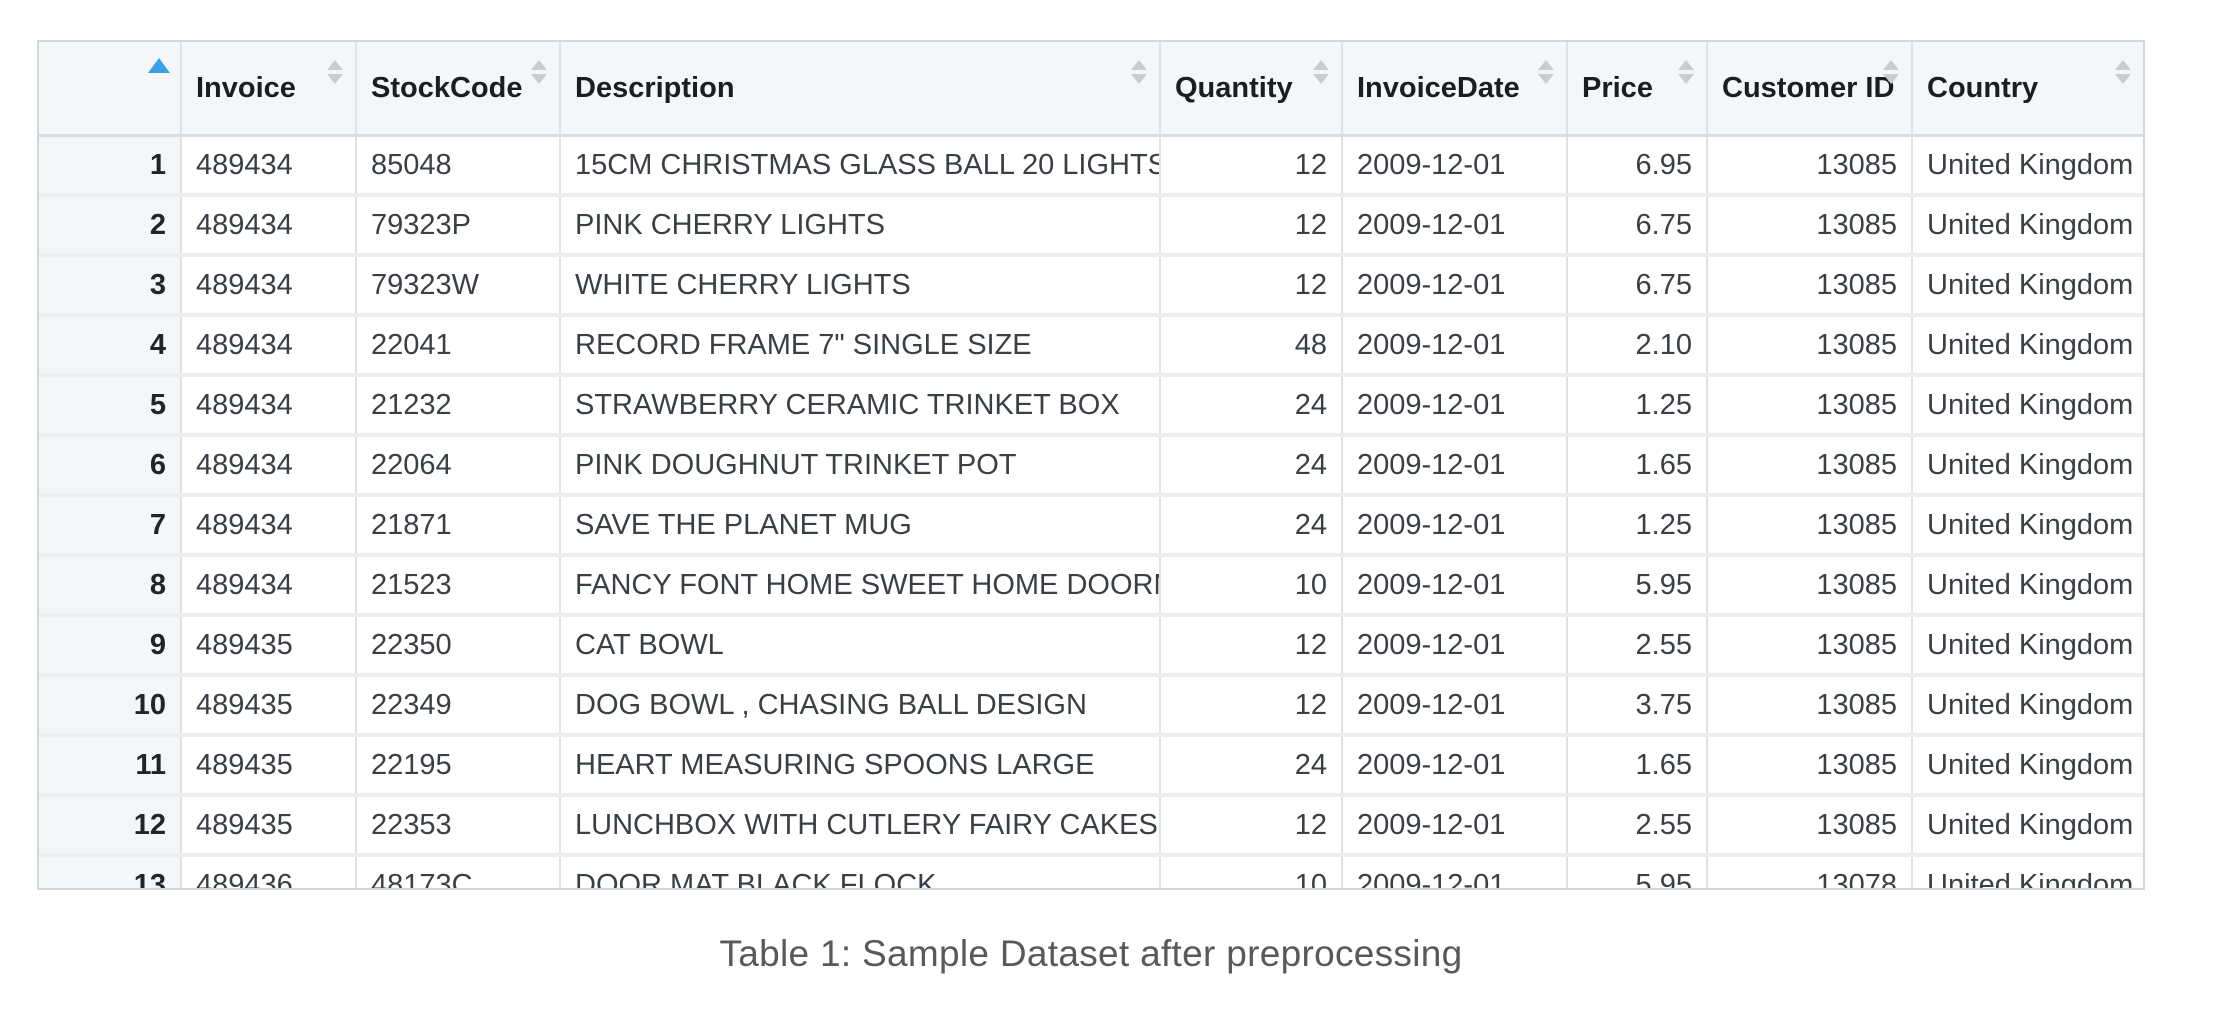 The image size is (2230, 1016). I want to click on cell-description: PINK CHERRY LIGHTS, so click(859, 226).